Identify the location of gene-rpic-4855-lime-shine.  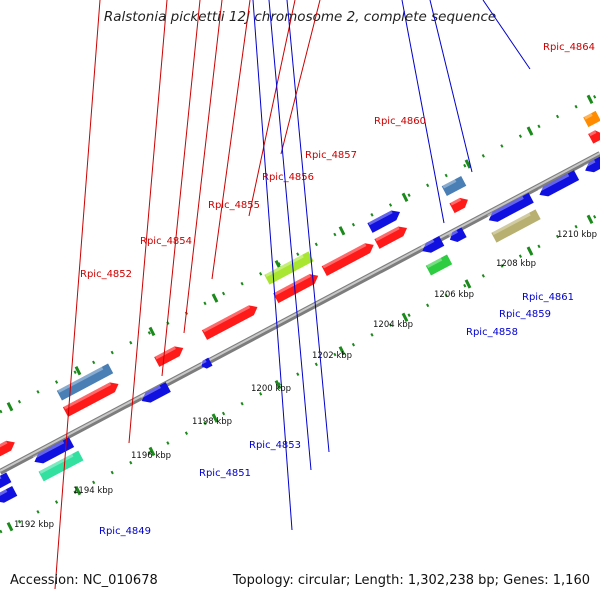
(284, 266).